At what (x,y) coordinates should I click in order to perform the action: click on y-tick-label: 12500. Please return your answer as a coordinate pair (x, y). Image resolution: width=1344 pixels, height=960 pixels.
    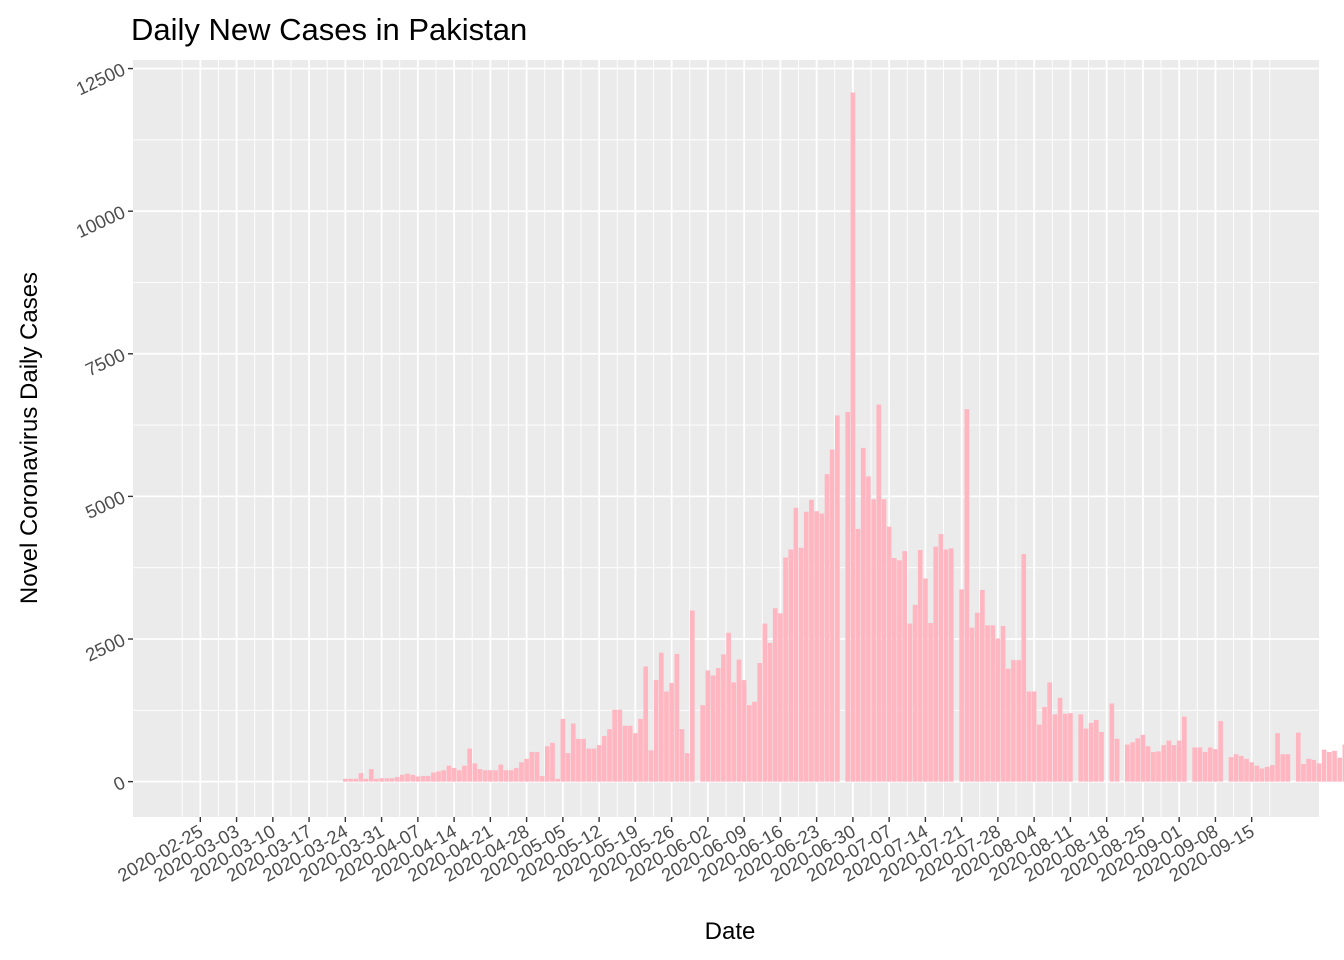
    Looking at the image, I should click on (101, 79).